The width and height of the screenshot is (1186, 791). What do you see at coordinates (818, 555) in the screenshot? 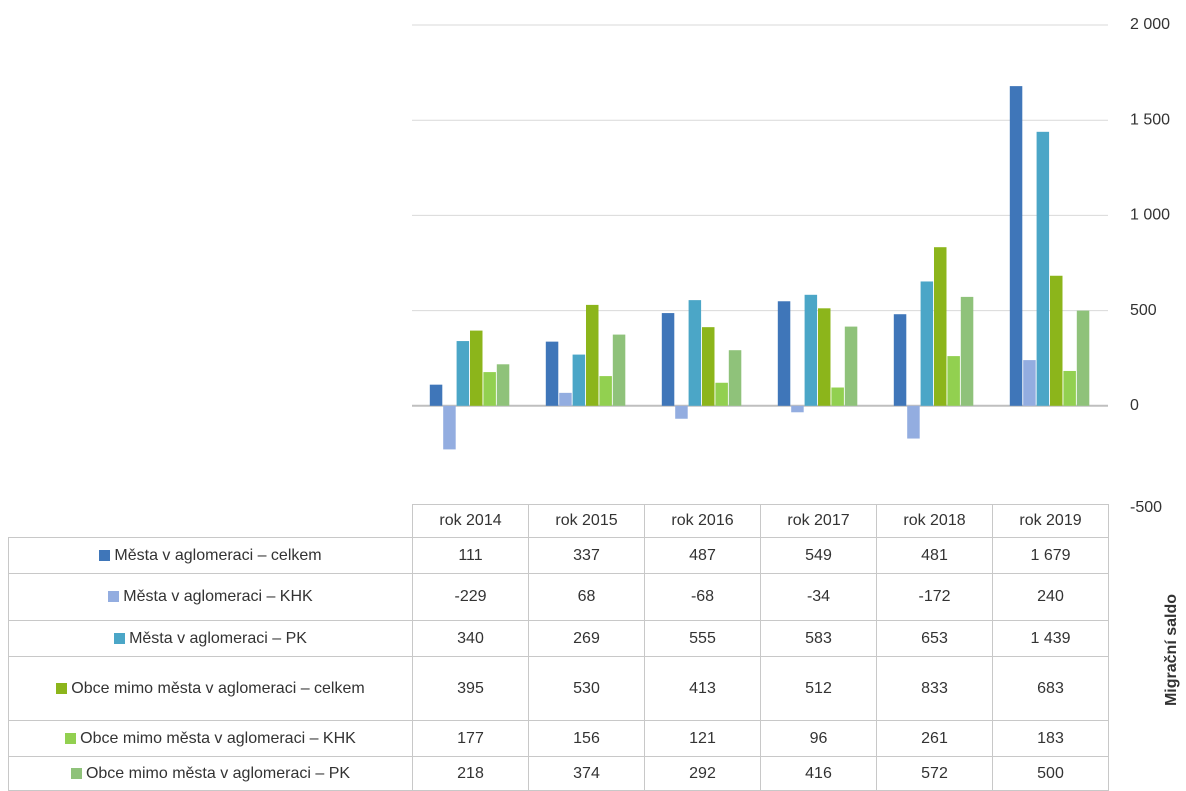
I see `table-value: 549` at bounding box center [818, 555].